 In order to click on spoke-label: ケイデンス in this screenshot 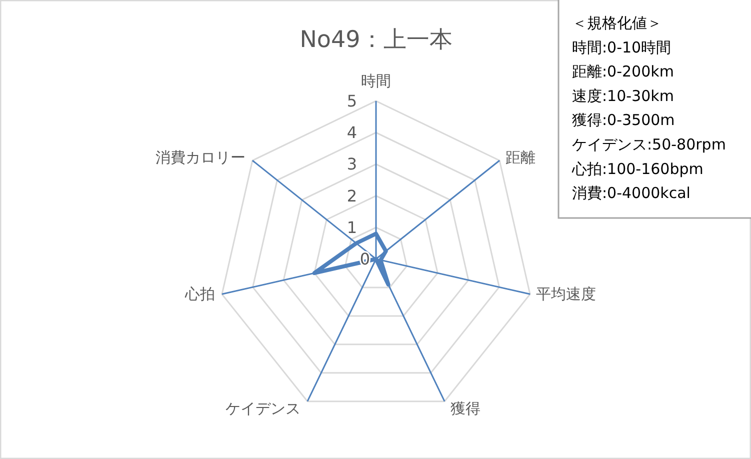, I will do `click(262, 408)`.